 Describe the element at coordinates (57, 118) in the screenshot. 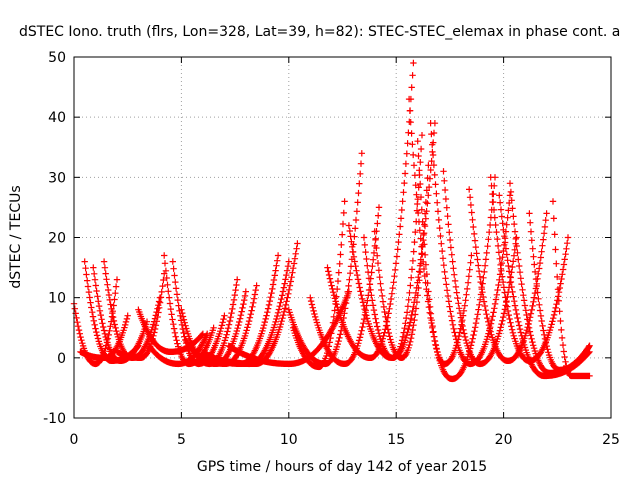

I see `y-tick-label-5: 40` at that location.